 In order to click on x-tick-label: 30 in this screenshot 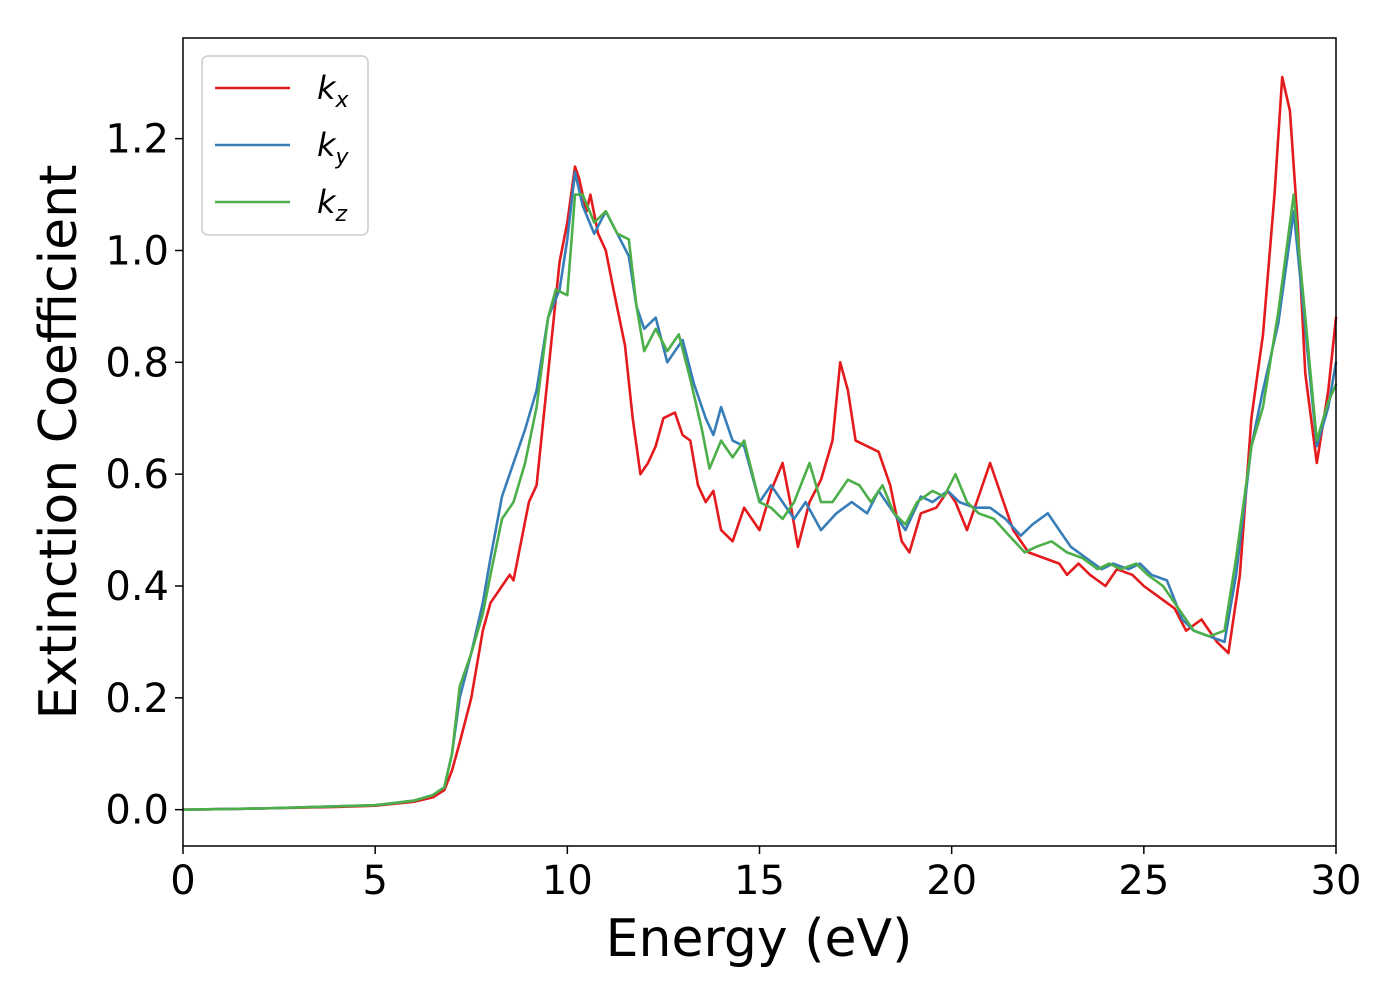, I will do `click(1336, 881)`.